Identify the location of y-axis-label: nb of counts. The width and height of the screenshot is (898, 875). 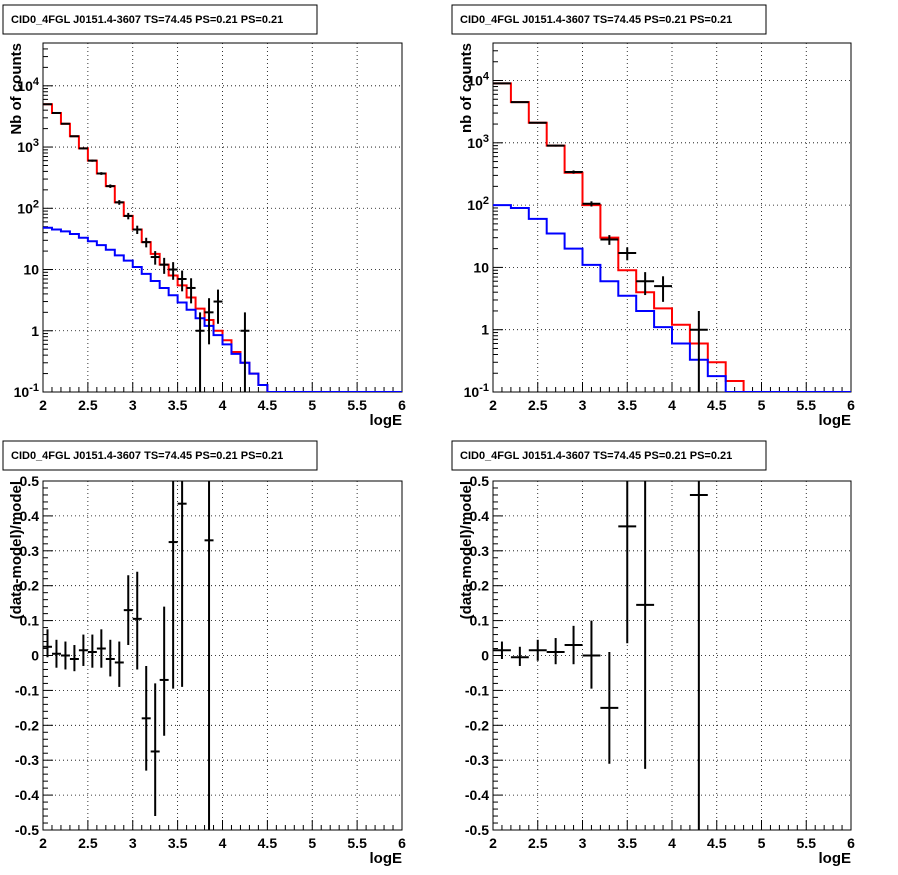
(466, 88).